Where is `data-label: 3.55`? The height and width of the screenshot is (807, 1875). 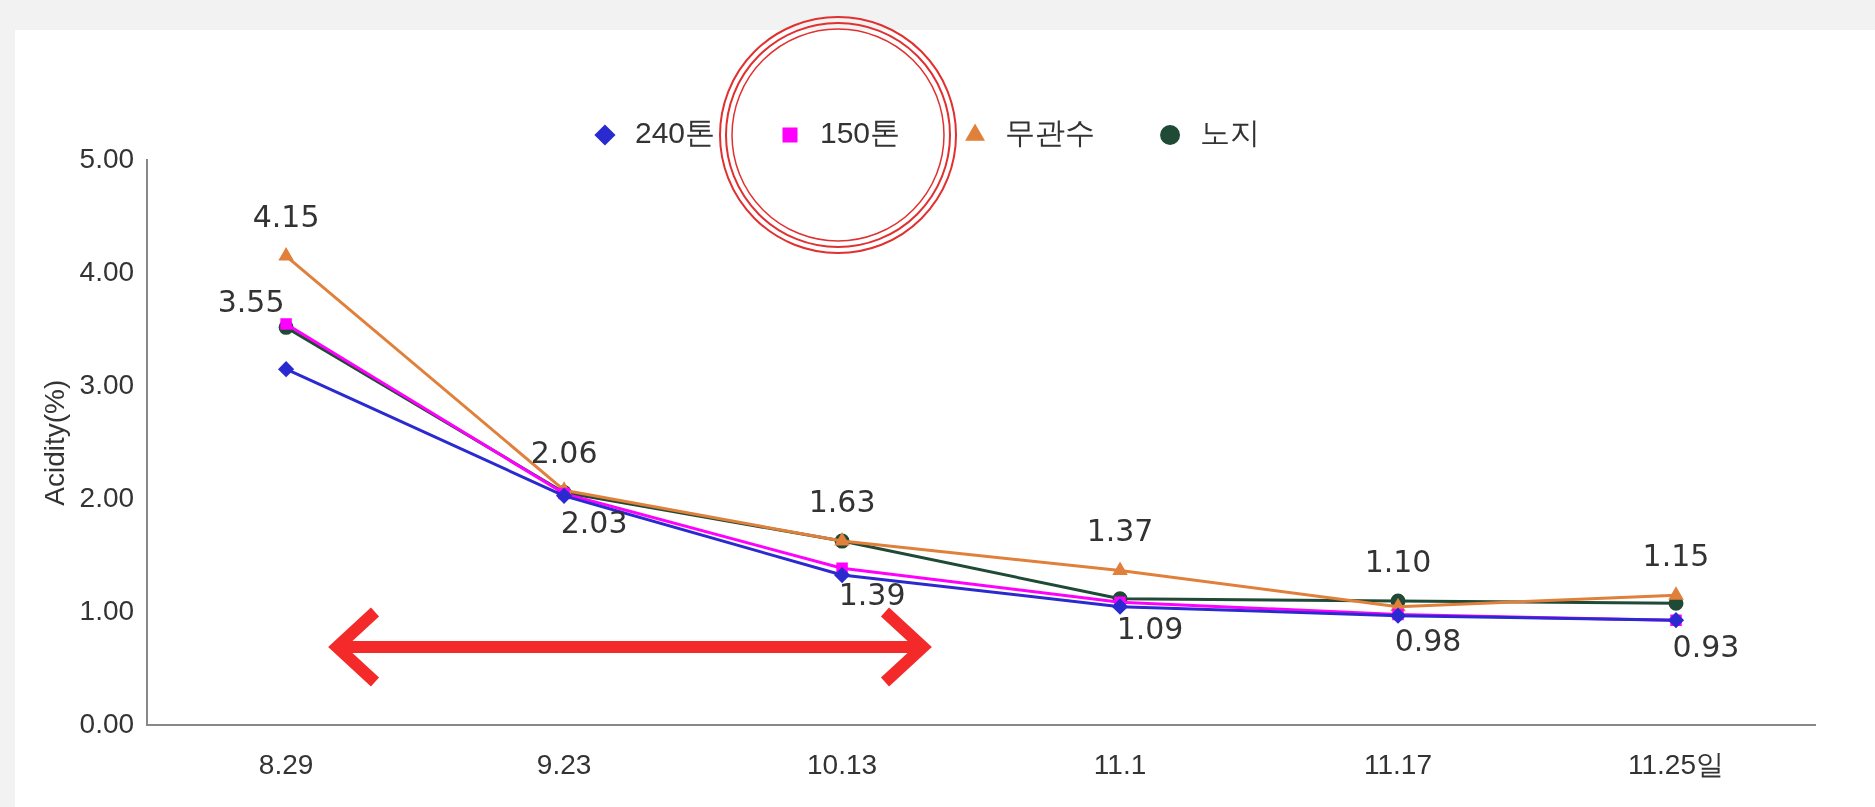
data-label: 3.55 is located at coordinates (251, 301).